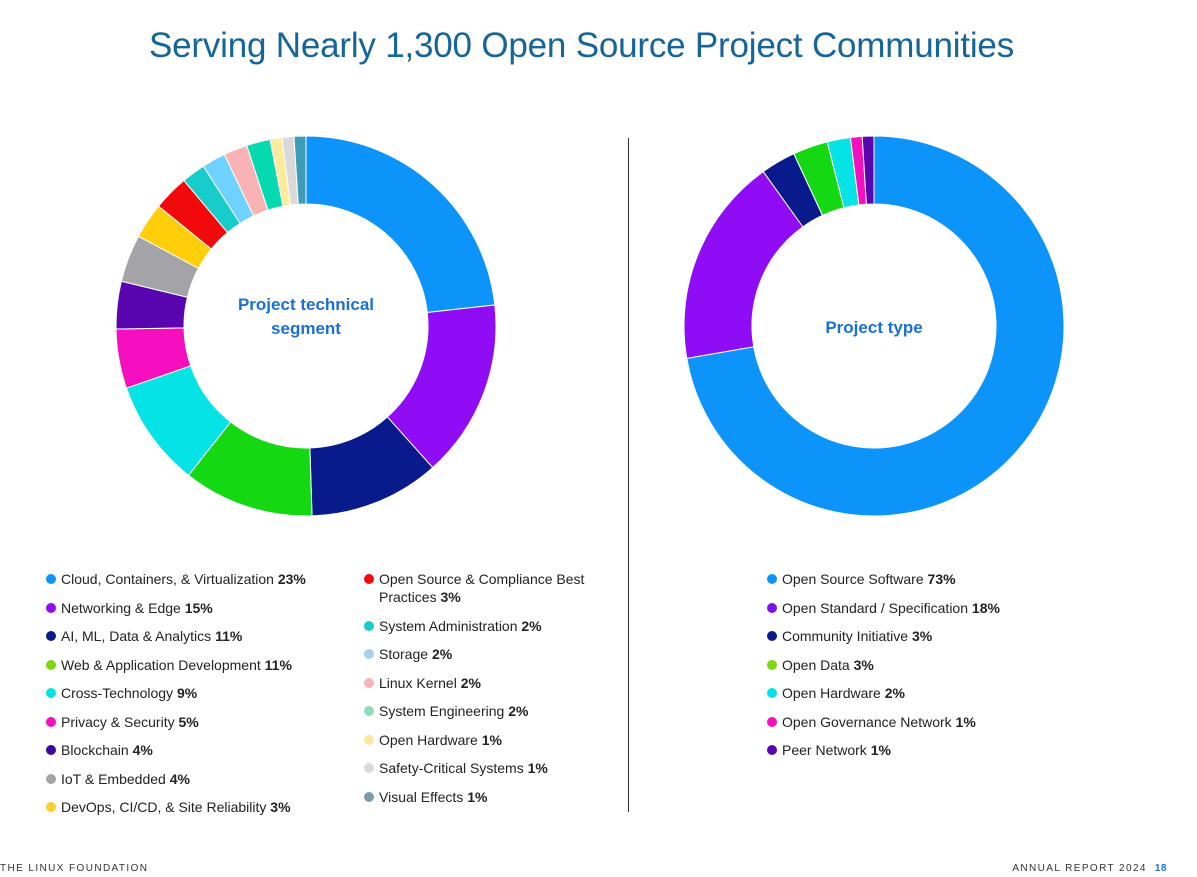  Describe the element at coordinates (400, 224) in the screenshot. I see `technical-segment-slice-cloud-containers-virtualization` at that location.